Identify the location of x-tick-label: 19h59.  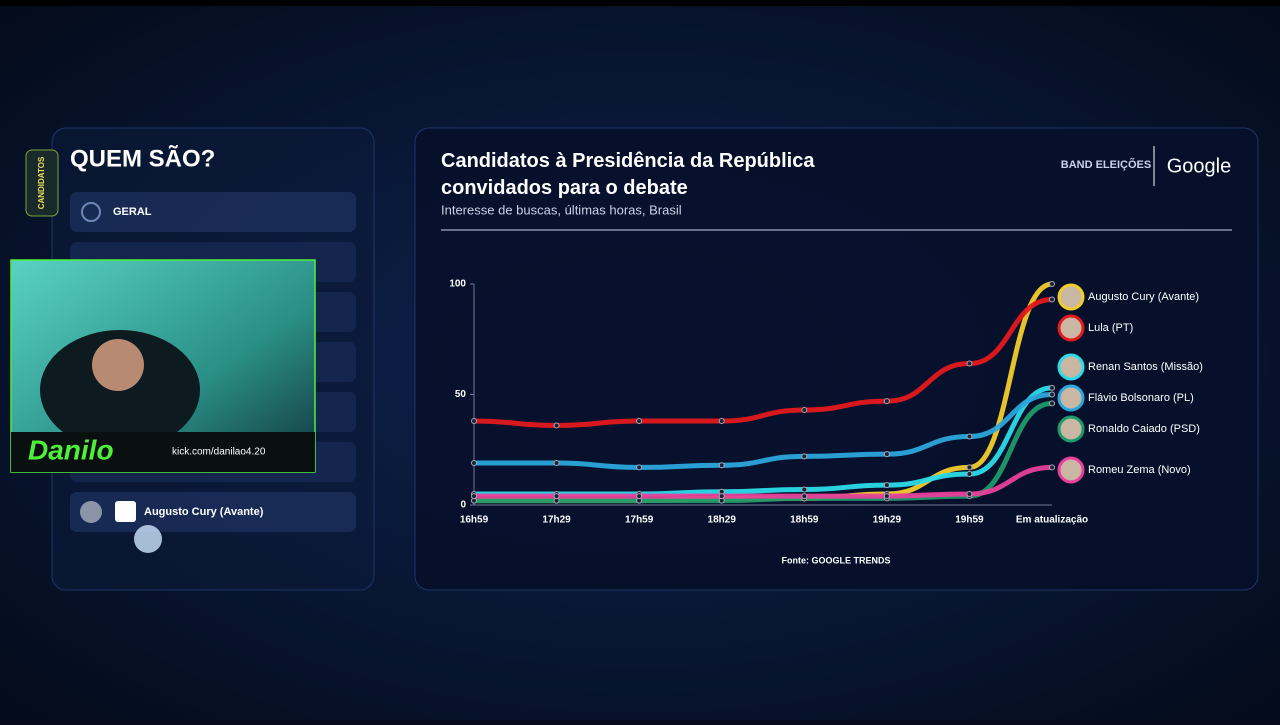
(969, 520).